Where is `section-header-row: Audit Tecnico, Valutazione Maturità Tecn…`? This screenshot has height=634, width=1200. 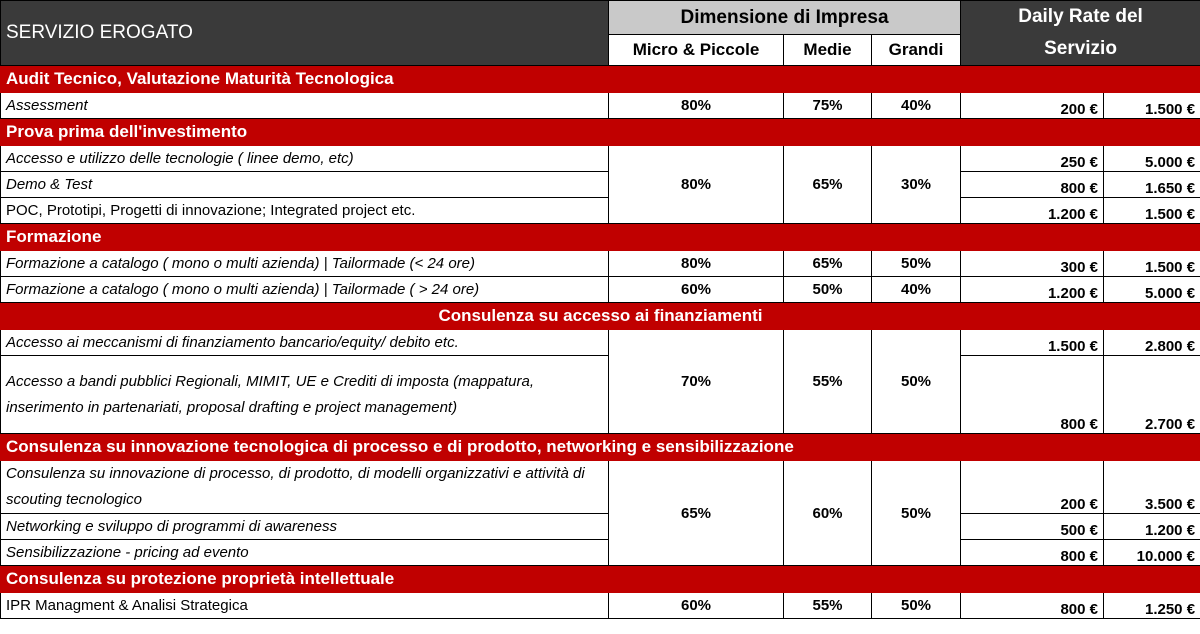 section-header-row: Audit Tecnico, Valutazione Maturità Tecn… is located at coordinates (600, 79).